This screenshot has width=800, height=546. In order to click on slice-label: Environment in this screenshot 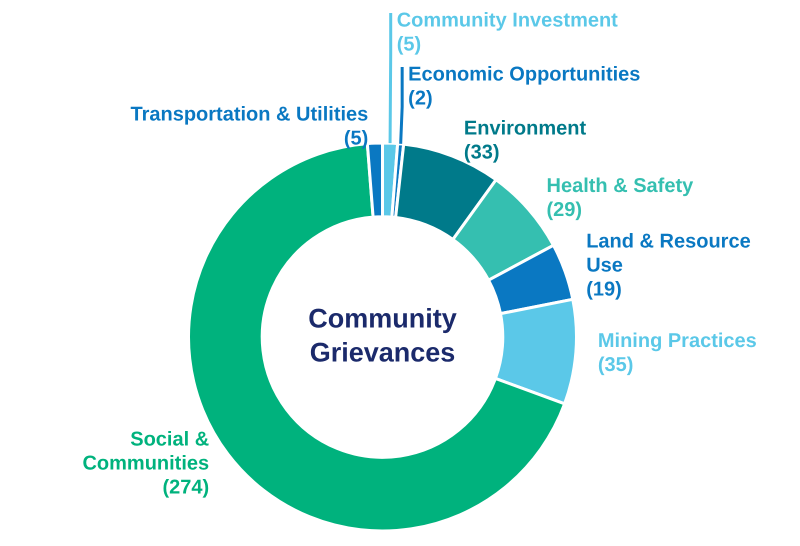, I will do `click(525, 129)`.